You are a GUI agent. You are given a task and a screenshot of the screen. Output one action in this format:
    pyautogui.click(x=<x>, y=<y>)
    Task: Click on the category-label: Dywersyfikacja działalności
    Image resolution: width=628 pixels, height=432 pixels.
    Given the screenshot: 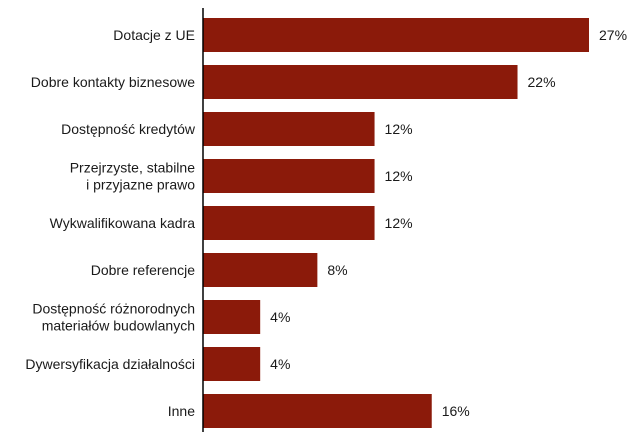 What is the action you would take?
    pyautogui.click(x=110, y=364)
    